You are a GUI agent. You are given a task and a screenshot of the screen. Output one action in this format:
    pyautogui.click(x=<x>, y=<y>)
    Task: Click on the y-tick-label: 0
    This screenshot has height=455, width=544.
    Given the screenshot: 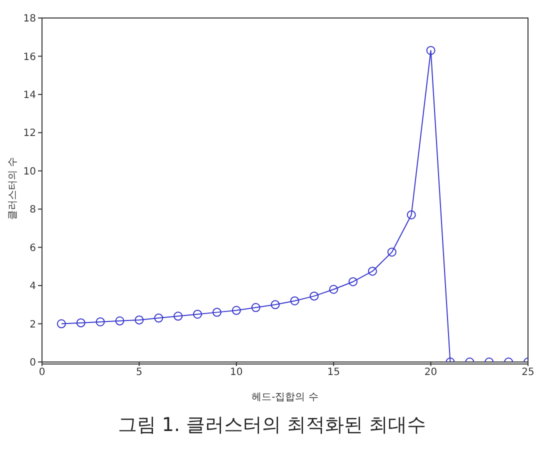 What is the action you would take?
    pyautogui.click(x=33, y=363)
    